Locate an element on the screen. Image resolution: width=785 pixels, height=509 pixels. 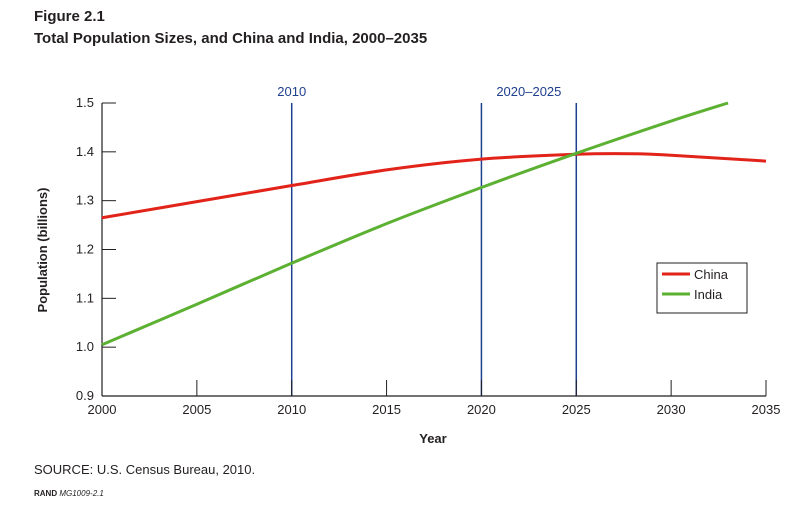
x-tick-label: 2005 is located at coordinates (196, 409).